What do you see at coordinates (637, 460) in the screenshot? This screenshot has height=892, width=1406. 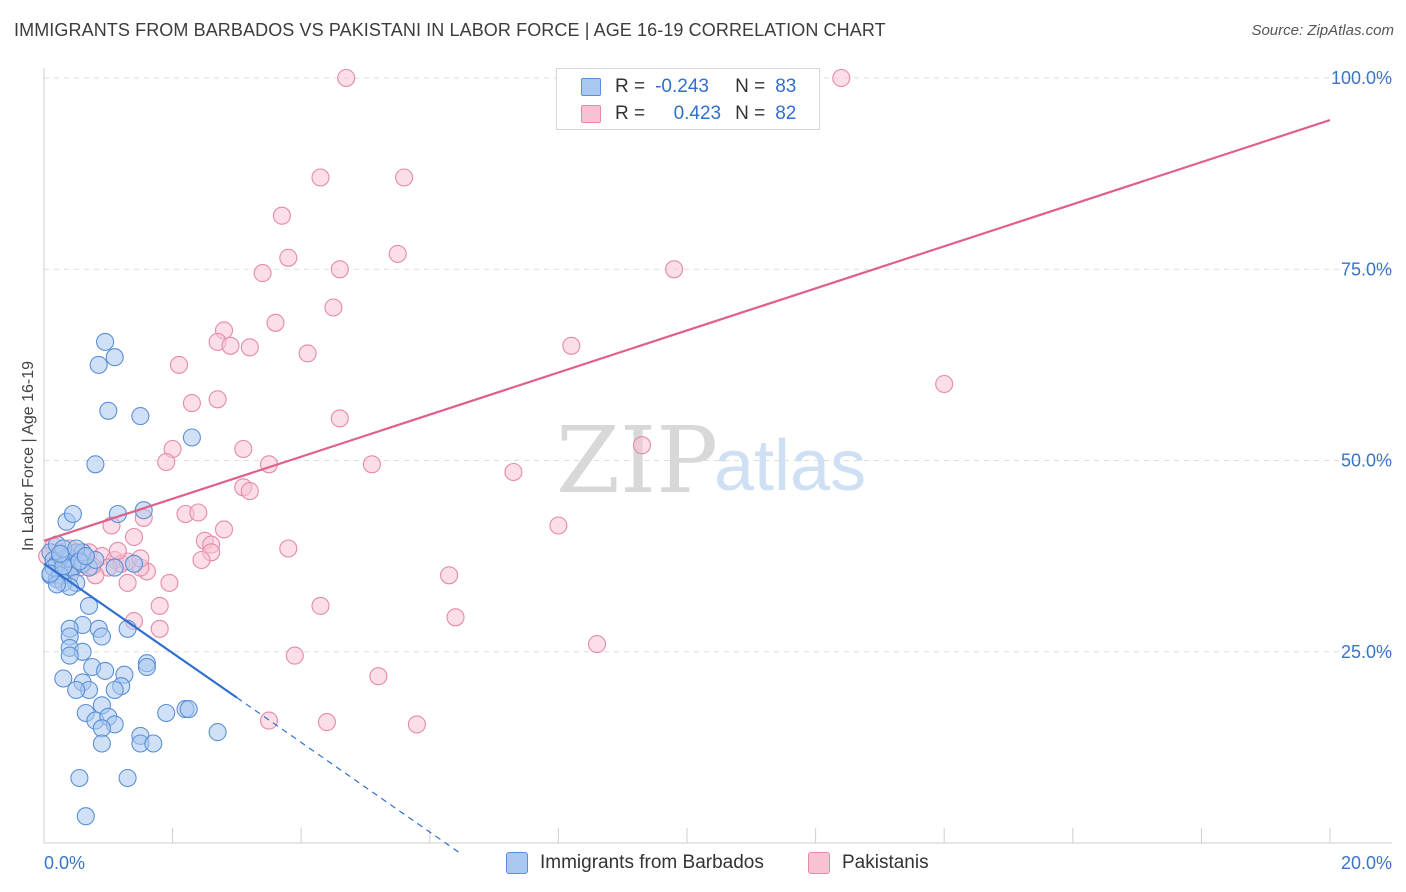 I see `watermark-zip: ZIP` at bounding box center [637, 460].